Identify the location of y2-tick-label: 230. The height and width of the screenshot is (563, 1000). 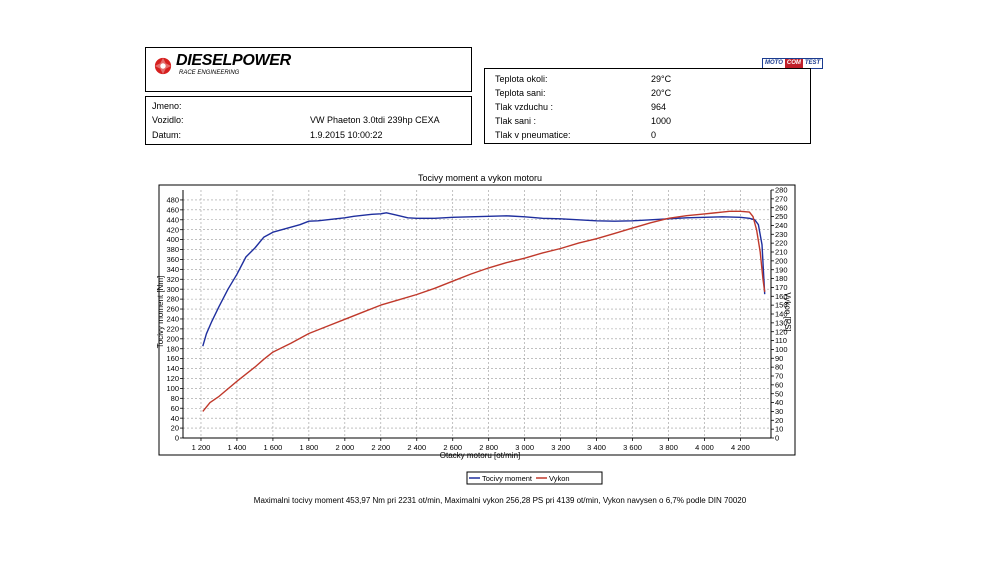
(781, 234).